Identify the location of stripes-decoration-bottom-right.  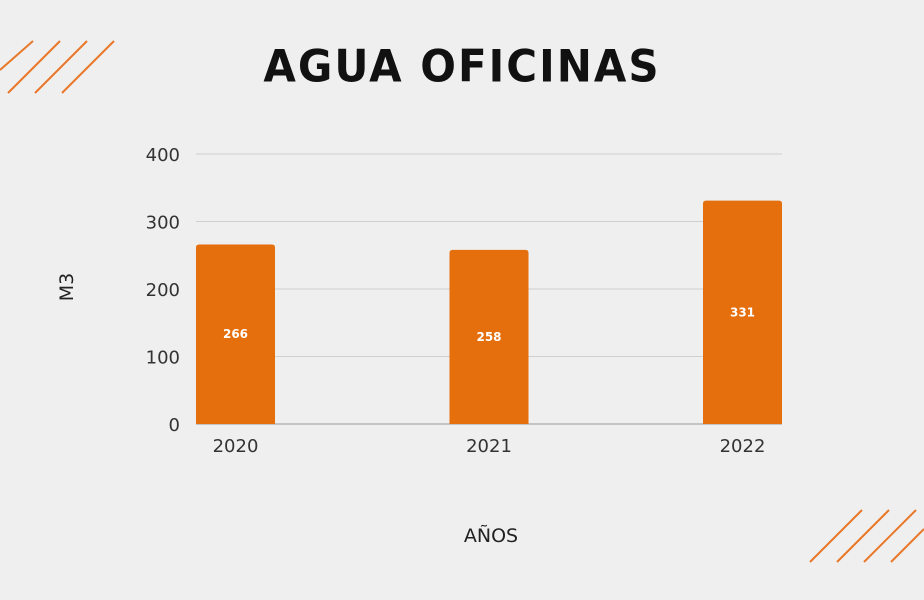
(866, 536).